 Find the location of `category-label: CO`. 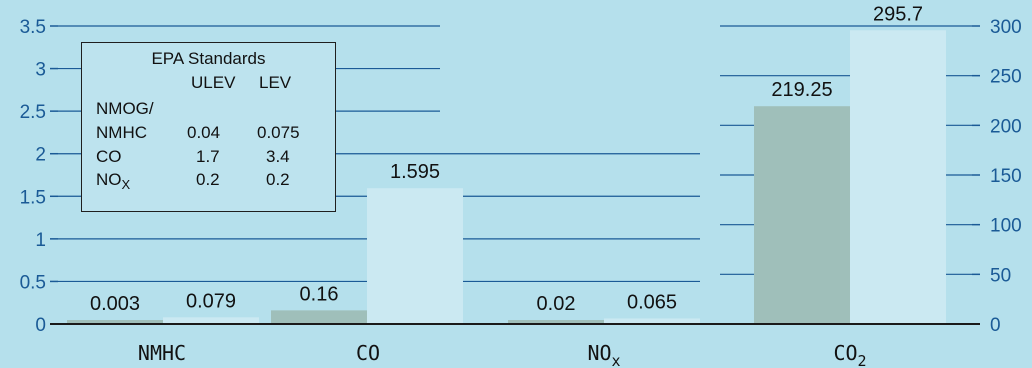

category-label: CO is located at coordinates (368, 353).